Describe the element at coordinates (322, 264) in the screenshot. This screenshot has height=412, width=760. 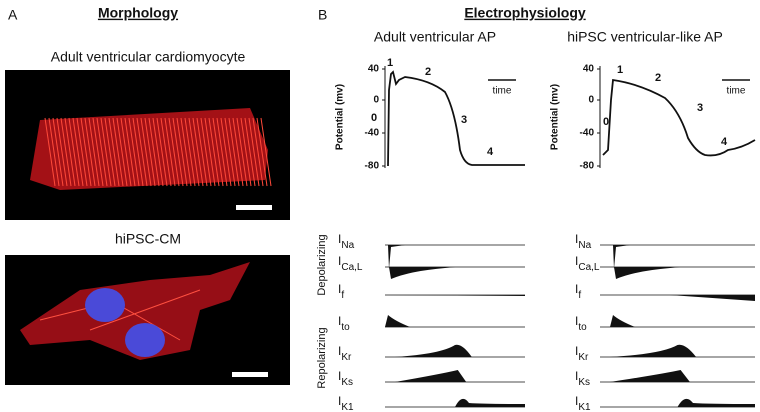
I see `group-label: Depolarizing` at that location.